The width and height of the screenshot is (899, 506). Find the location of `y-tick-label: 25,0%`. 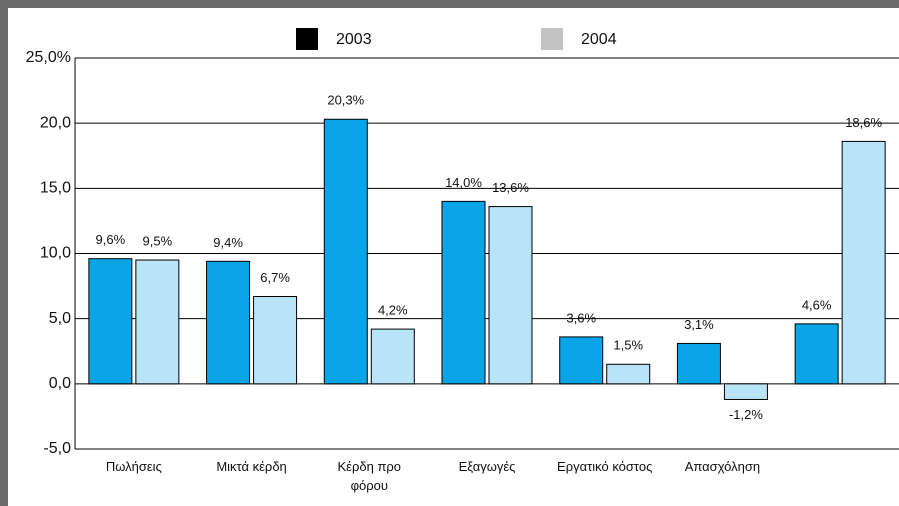

y-tick-label: 25,0% is located at coordinates (48, 57).